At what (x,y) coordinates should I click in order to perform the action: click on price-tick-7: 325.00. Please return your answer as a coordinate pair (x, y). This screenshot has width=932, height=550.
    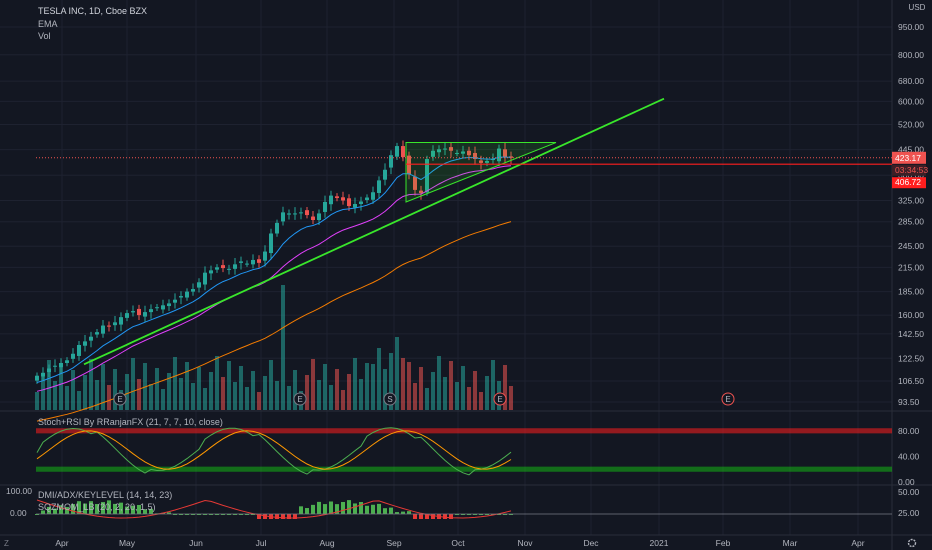
    Looking at the image, I should click on (911, 200).